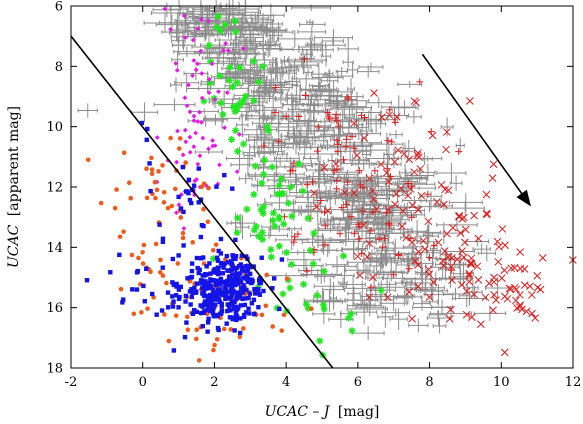  Describe the element at coordinates (359, 412) in the screenshot. I see `x-axis-title-unit: [mag]` at that location.